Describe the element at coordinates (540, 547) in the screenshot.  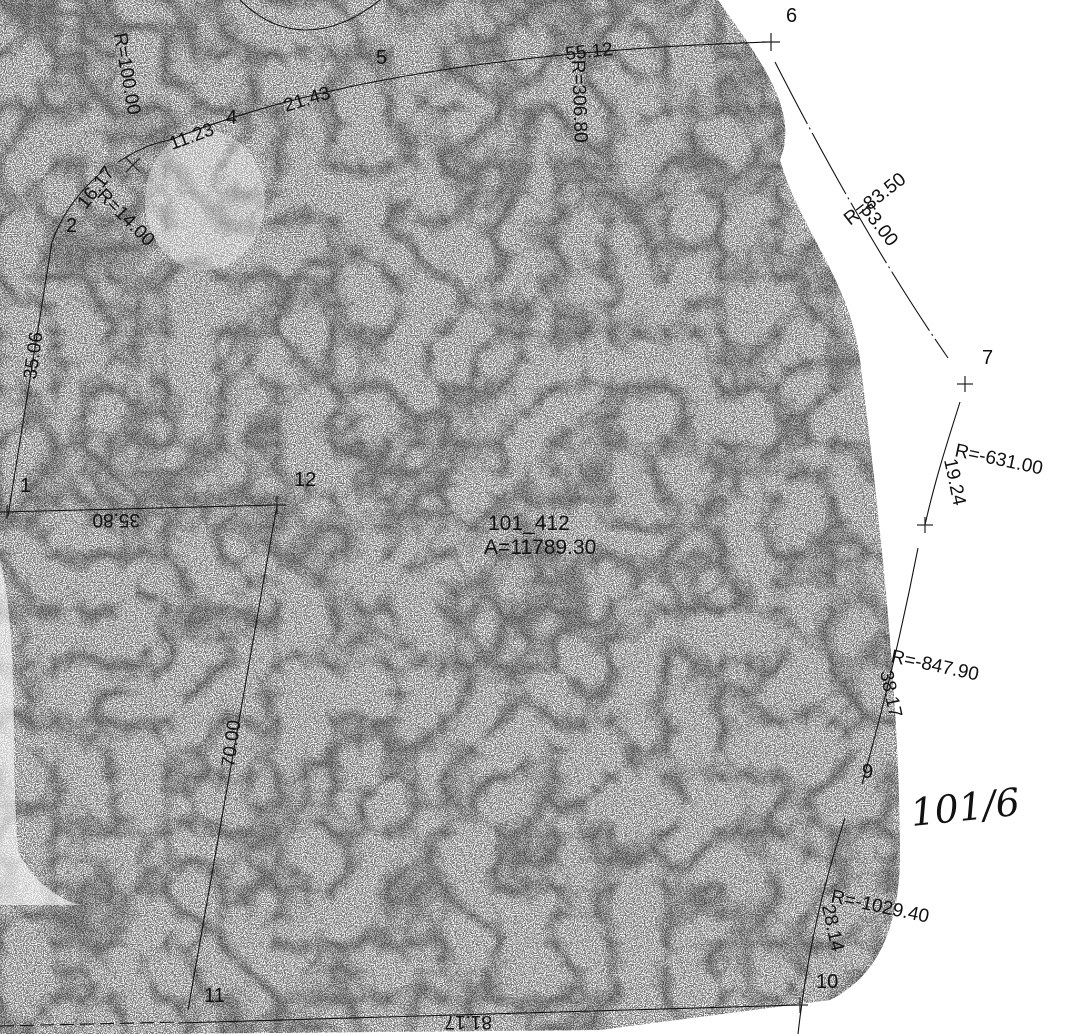
I see `parcel-area: A=11789.30` at that location.